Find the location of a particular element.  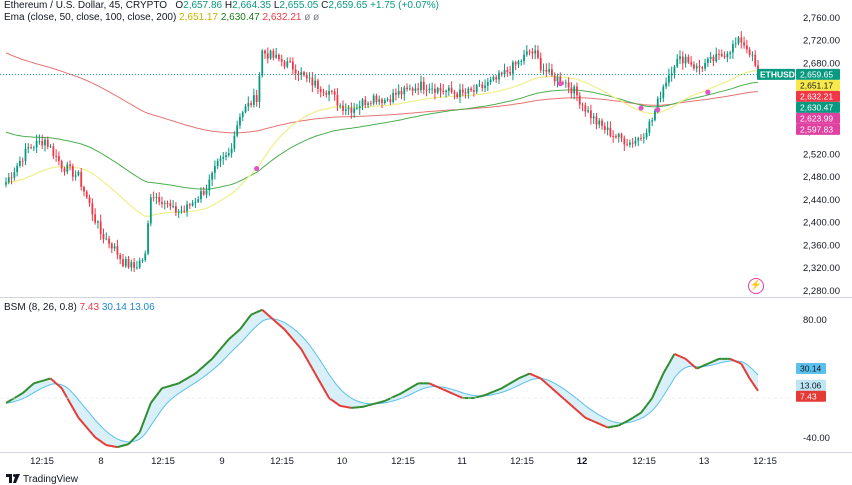

ema100-value: 2,630.47 is located at coordinates (240, 17).